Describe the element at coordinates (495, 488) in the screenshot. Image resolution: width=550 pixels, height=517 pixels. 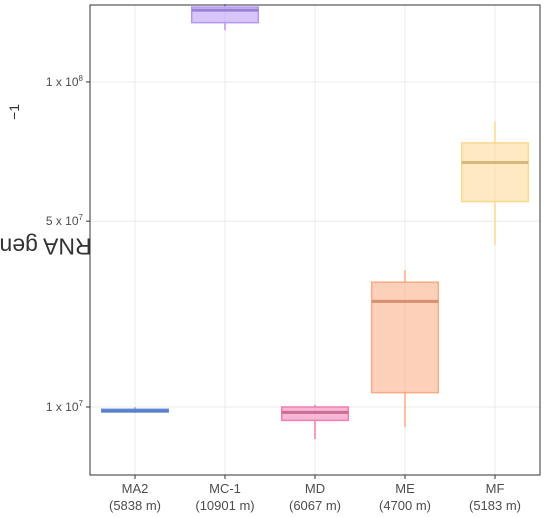
I see `x-tick-label: MF` at that location.